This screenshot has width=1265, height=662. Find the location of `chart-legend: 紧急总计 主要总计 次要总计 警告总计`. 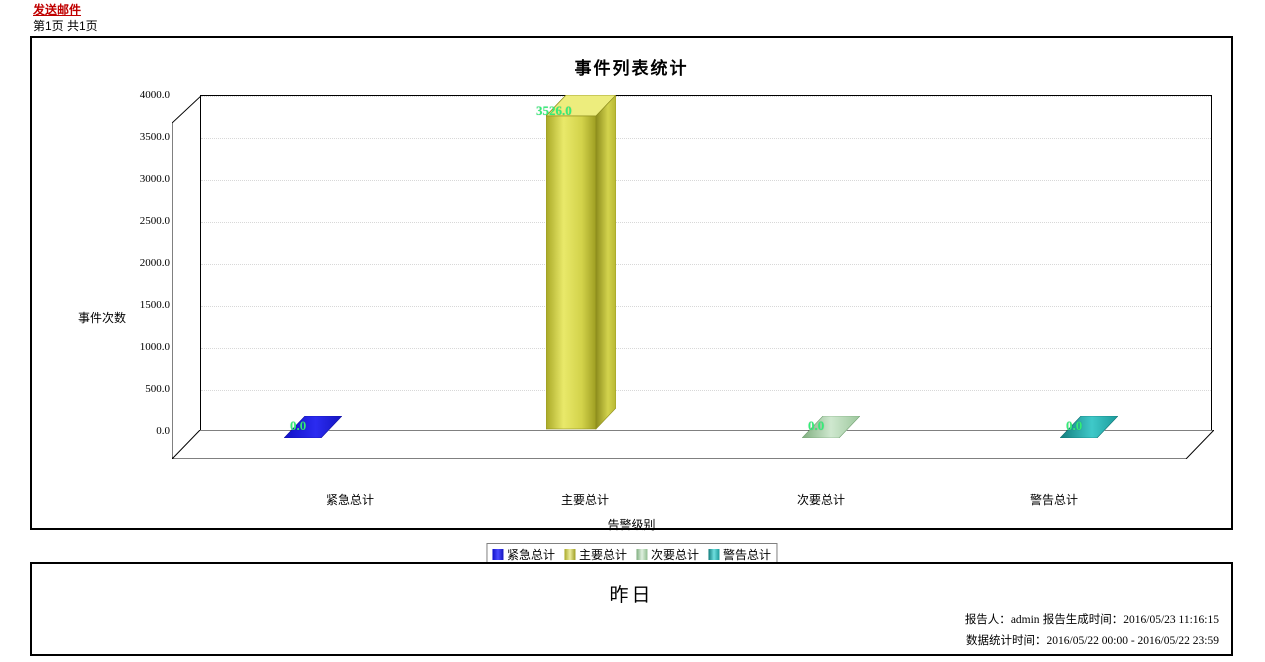

chart-legend: 紧急总计 主要总计 次要总计 警告总计 is located at coordinates (631, 554).